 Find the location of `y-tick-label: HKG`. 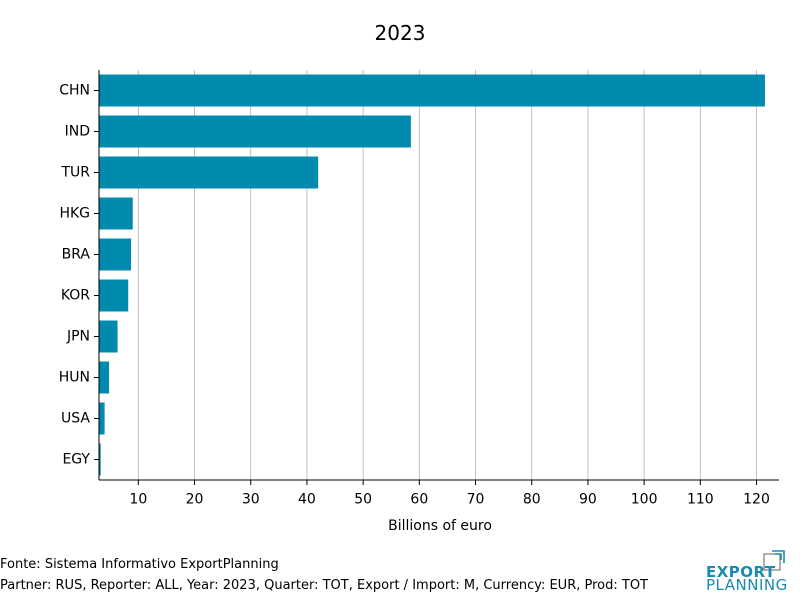

y-tick-label: HKG is located at coordinates (74, 214).